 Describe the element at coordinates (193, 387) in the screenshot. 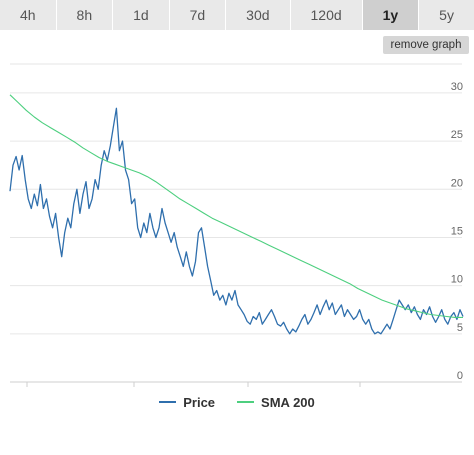

I see `x-axis-ticks: Oct '24 Jan '25 Apr '25 Jul '25` at that location.